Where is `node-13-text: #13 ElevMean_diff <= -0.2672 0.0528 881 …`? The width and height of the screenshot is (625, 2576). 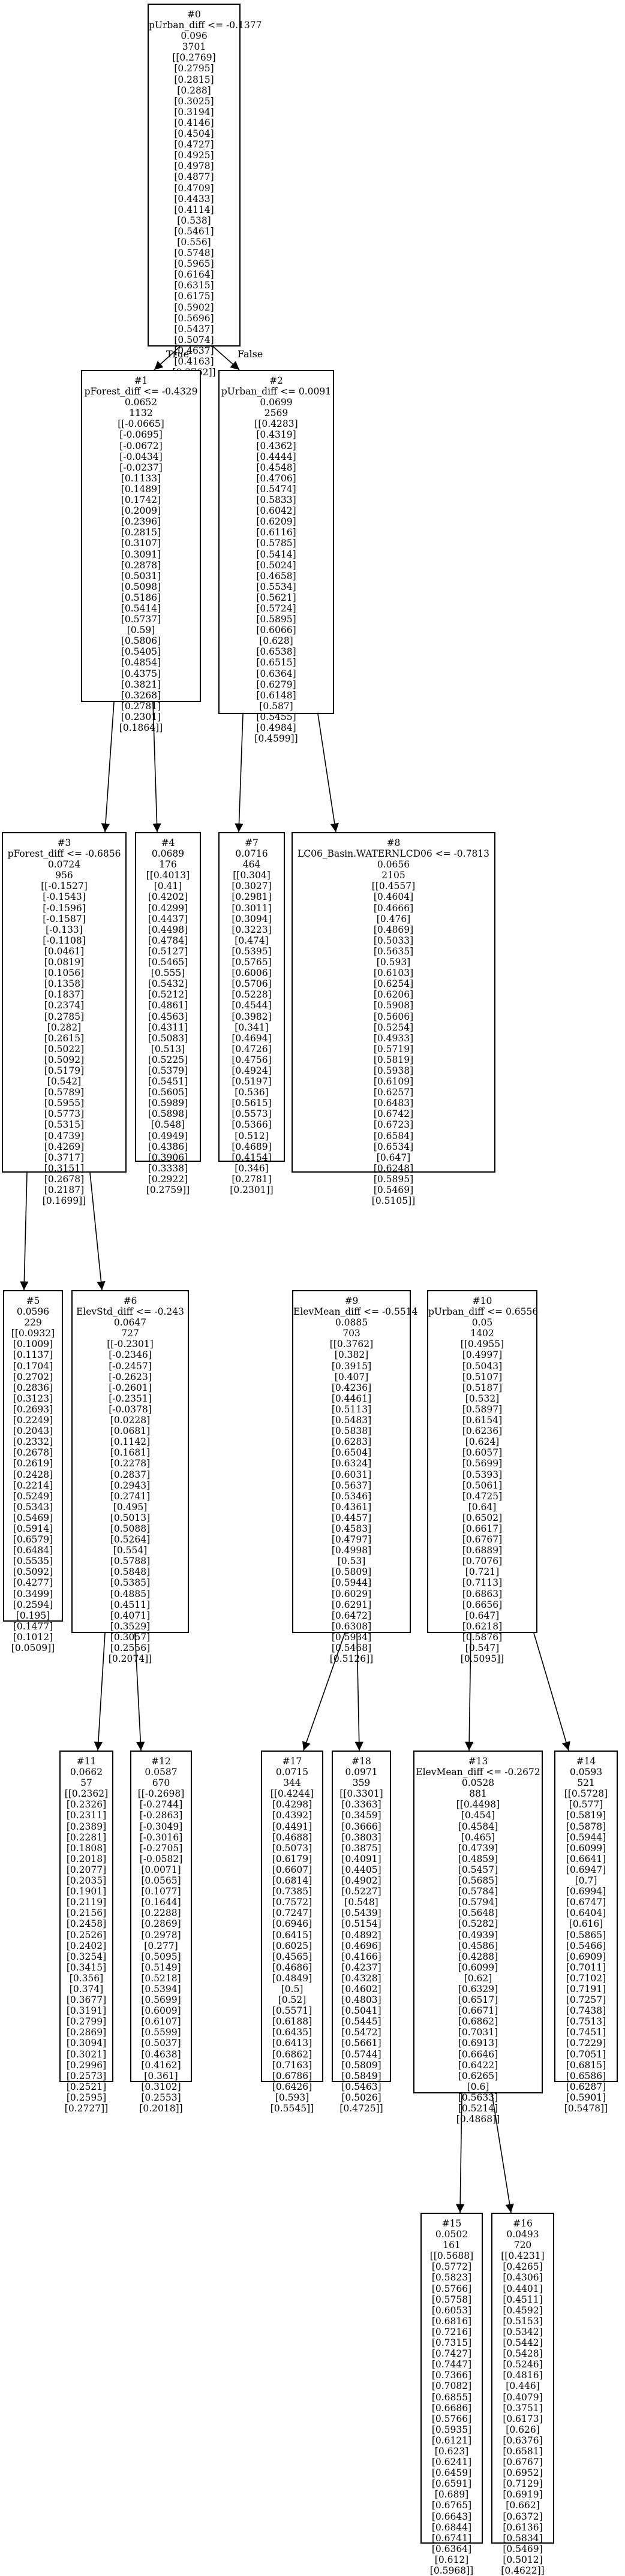
node-13-text: #13 ElevMean_diff <= -0.2672 0.0528 881 … is located at coordinates (478, 1941).